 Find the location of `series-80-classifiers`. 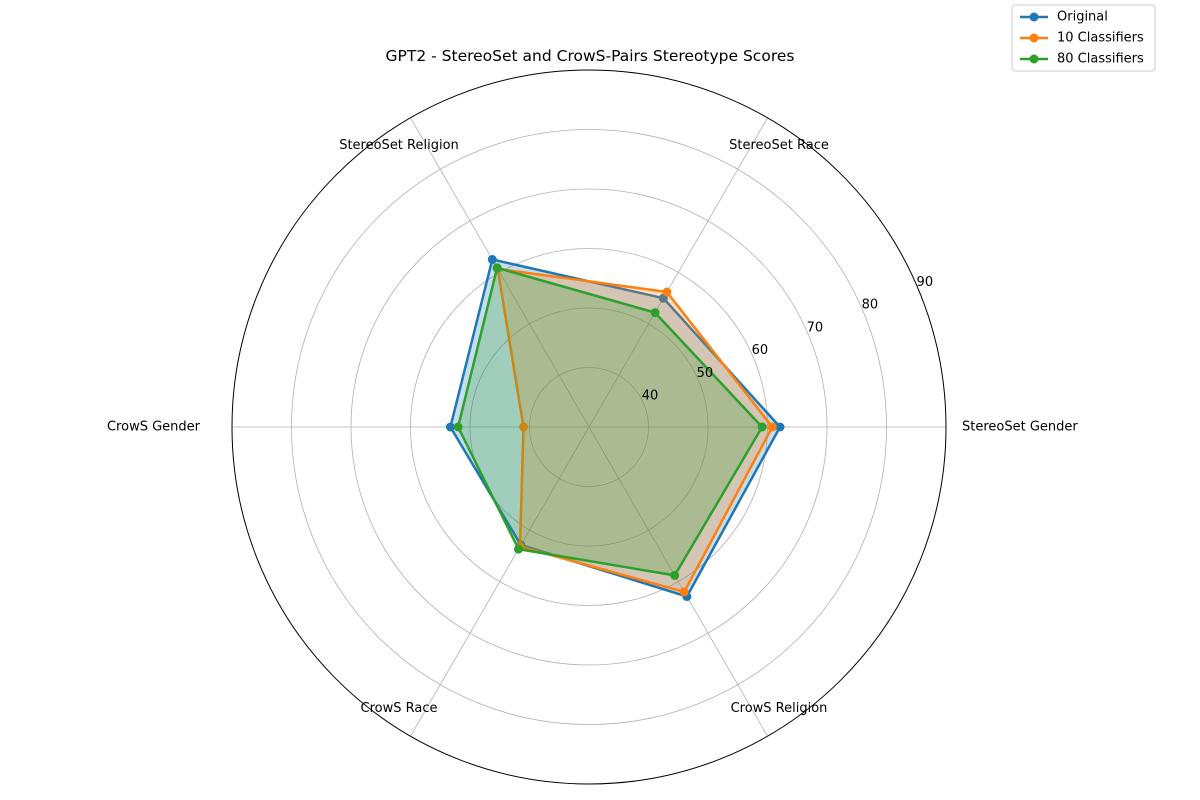

series-80-classifiers is located at coordinates (610, 421).